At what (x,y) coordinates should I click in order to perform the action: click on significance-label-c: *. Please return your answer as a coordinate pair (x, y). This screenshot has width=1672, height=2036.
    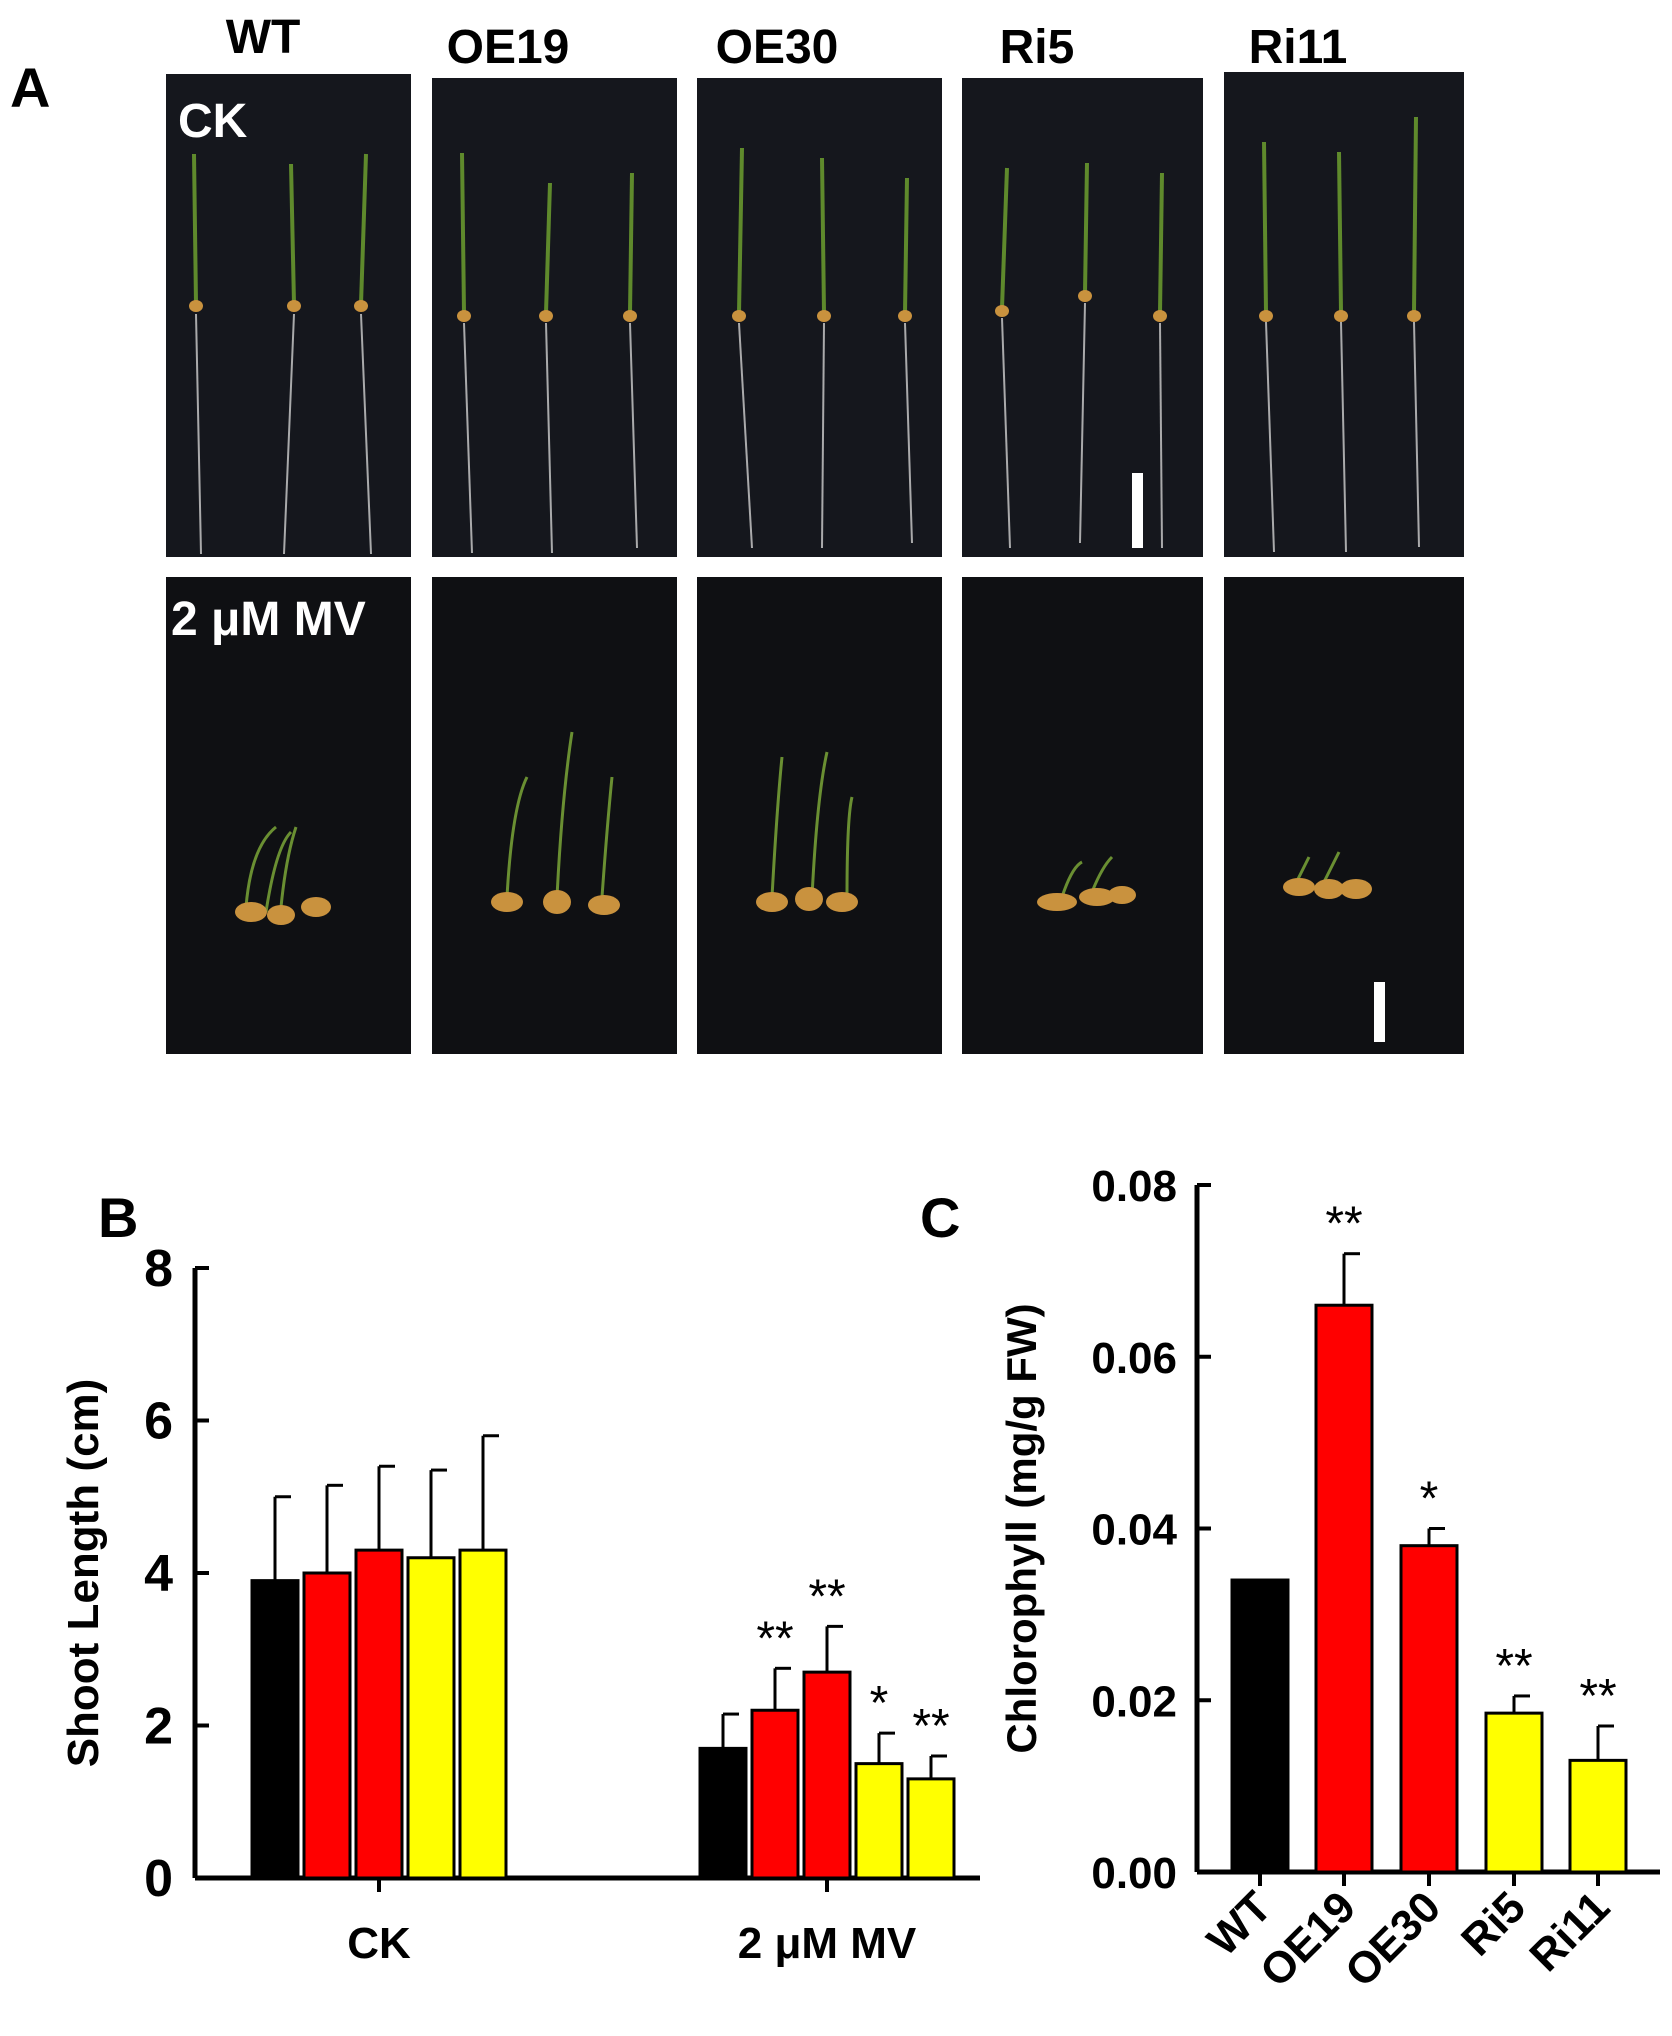
    Looking at the image, I should click on (1429, 1499).